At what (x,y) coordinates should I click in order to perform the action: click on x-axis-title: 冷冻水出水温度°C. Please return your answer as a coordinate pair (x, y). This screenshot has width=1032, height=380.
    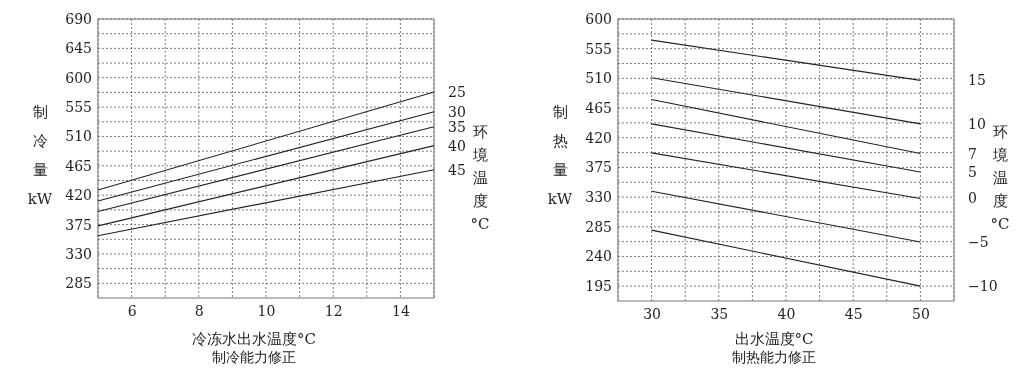
    Looking at the image, I should click on (254, 339).